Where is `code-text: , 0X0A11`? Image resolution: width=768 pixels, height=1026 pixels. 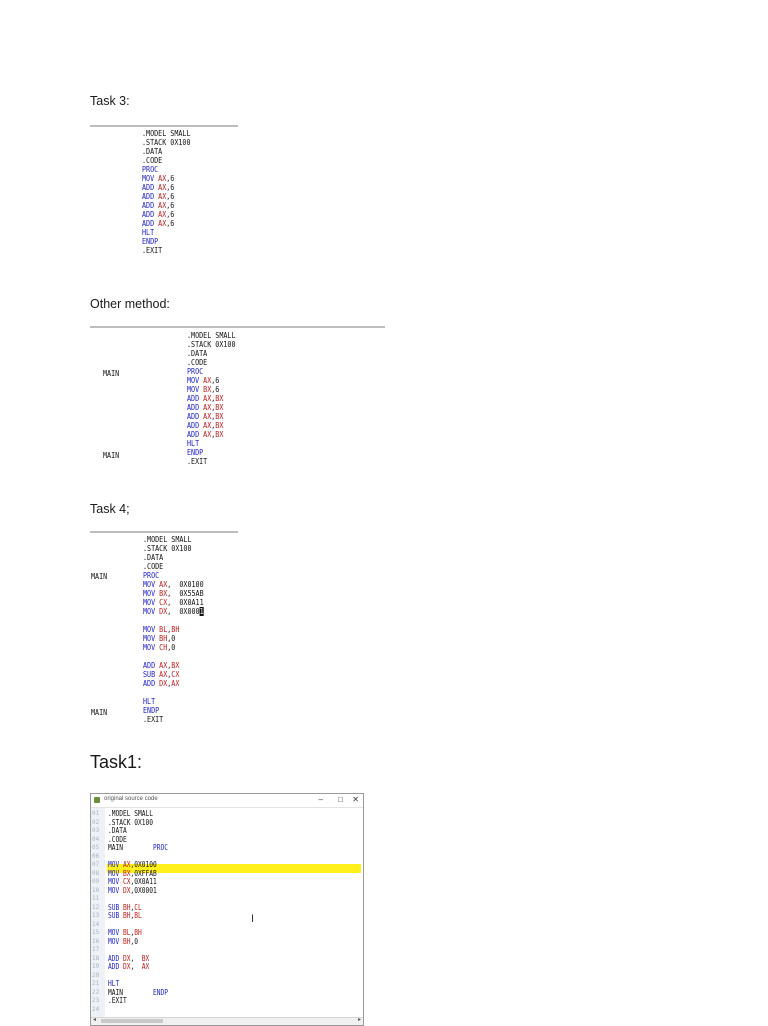 code-text: , 0X0A11 is located at coordinates (185, 602).